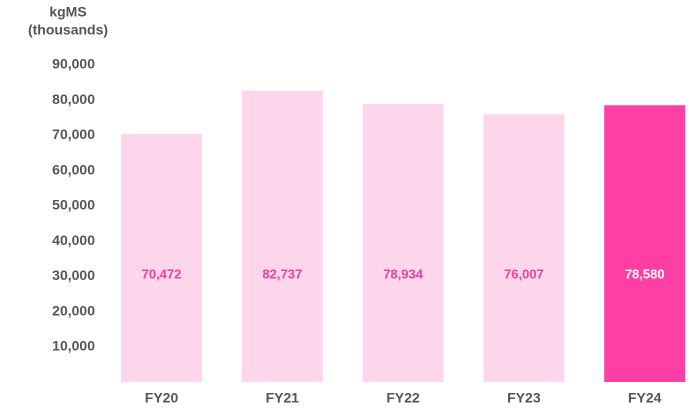 Image resolution: width=690 pixels, height=410 pixels. Describe the element at coordinates (73, 345) in the screenshot. I see `y-tick-label: 10,000` at that location.